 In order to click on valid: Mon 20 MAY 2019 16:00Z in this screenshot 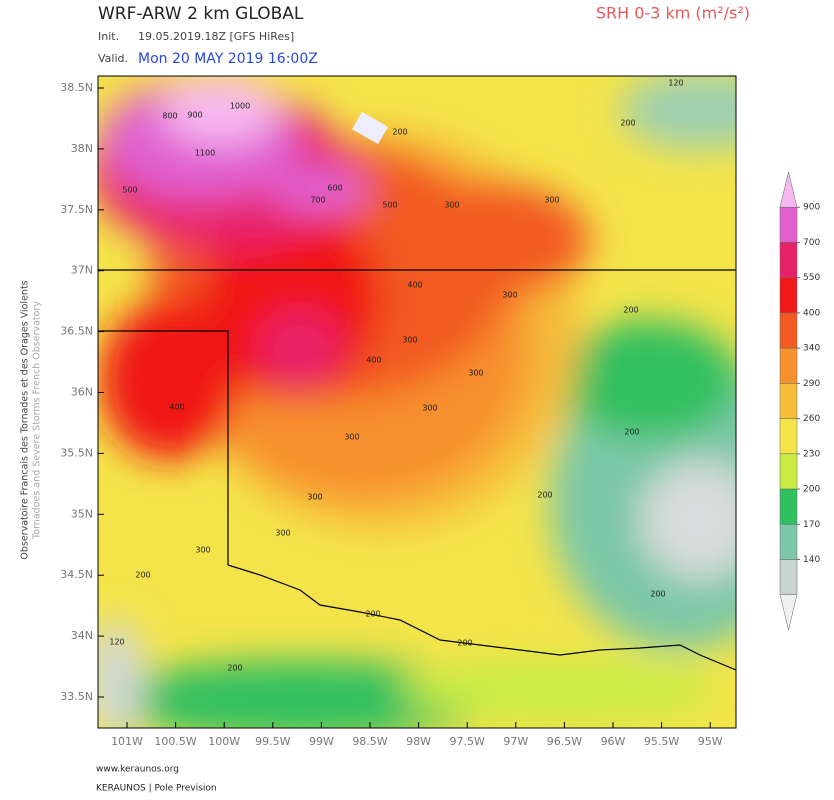, I will do `click(228, 59)`.